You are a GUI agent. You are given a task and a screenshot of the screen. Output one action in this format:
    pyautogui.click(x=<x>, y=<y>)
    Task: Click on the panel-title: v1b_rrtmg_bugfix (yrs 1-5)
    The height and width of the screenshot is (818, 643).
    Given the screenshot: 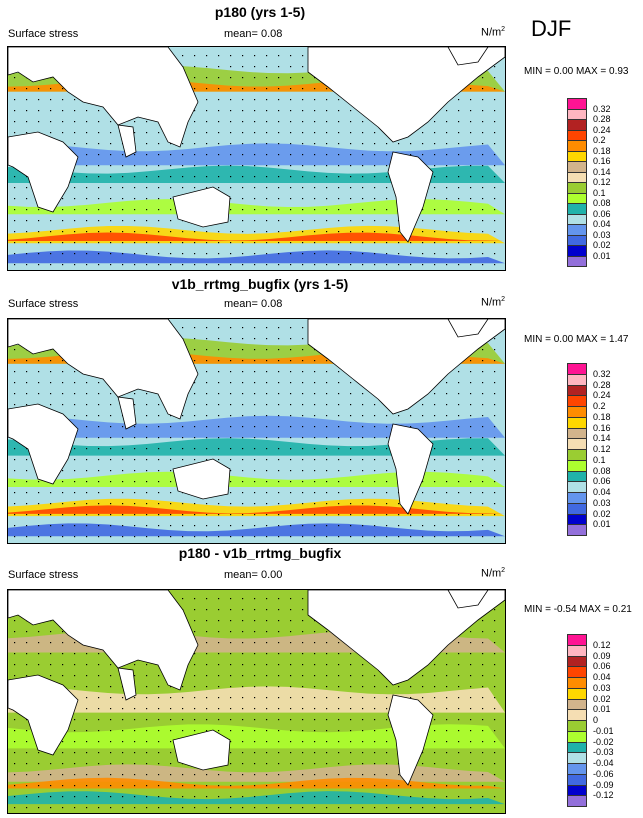 What is the action you would take?
    pyautogui.click(x=260, y=284)
    